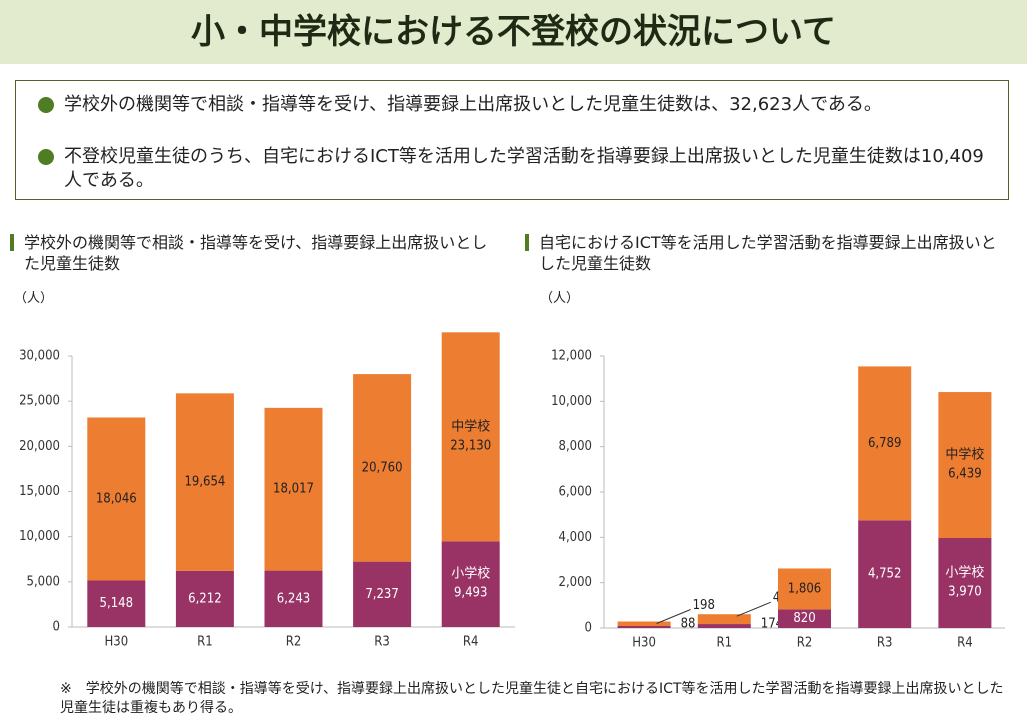 This screenshot has height=722, width=1027. What do you see at coordinates (964, 592) in the screenshot?
I see `value-label: 3,970` at bounding box center [964, 592].